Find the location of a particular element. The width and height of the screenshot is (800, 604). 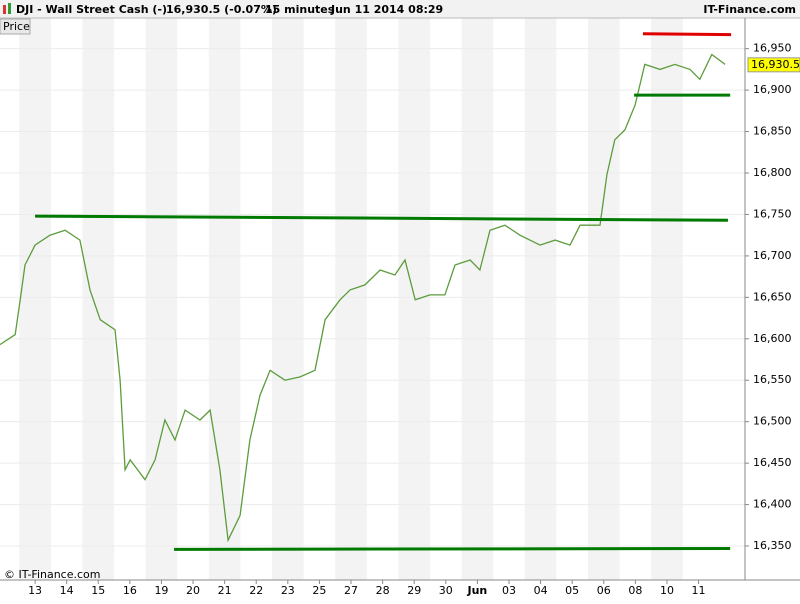

header-bar is located at coordinates (400, 9).